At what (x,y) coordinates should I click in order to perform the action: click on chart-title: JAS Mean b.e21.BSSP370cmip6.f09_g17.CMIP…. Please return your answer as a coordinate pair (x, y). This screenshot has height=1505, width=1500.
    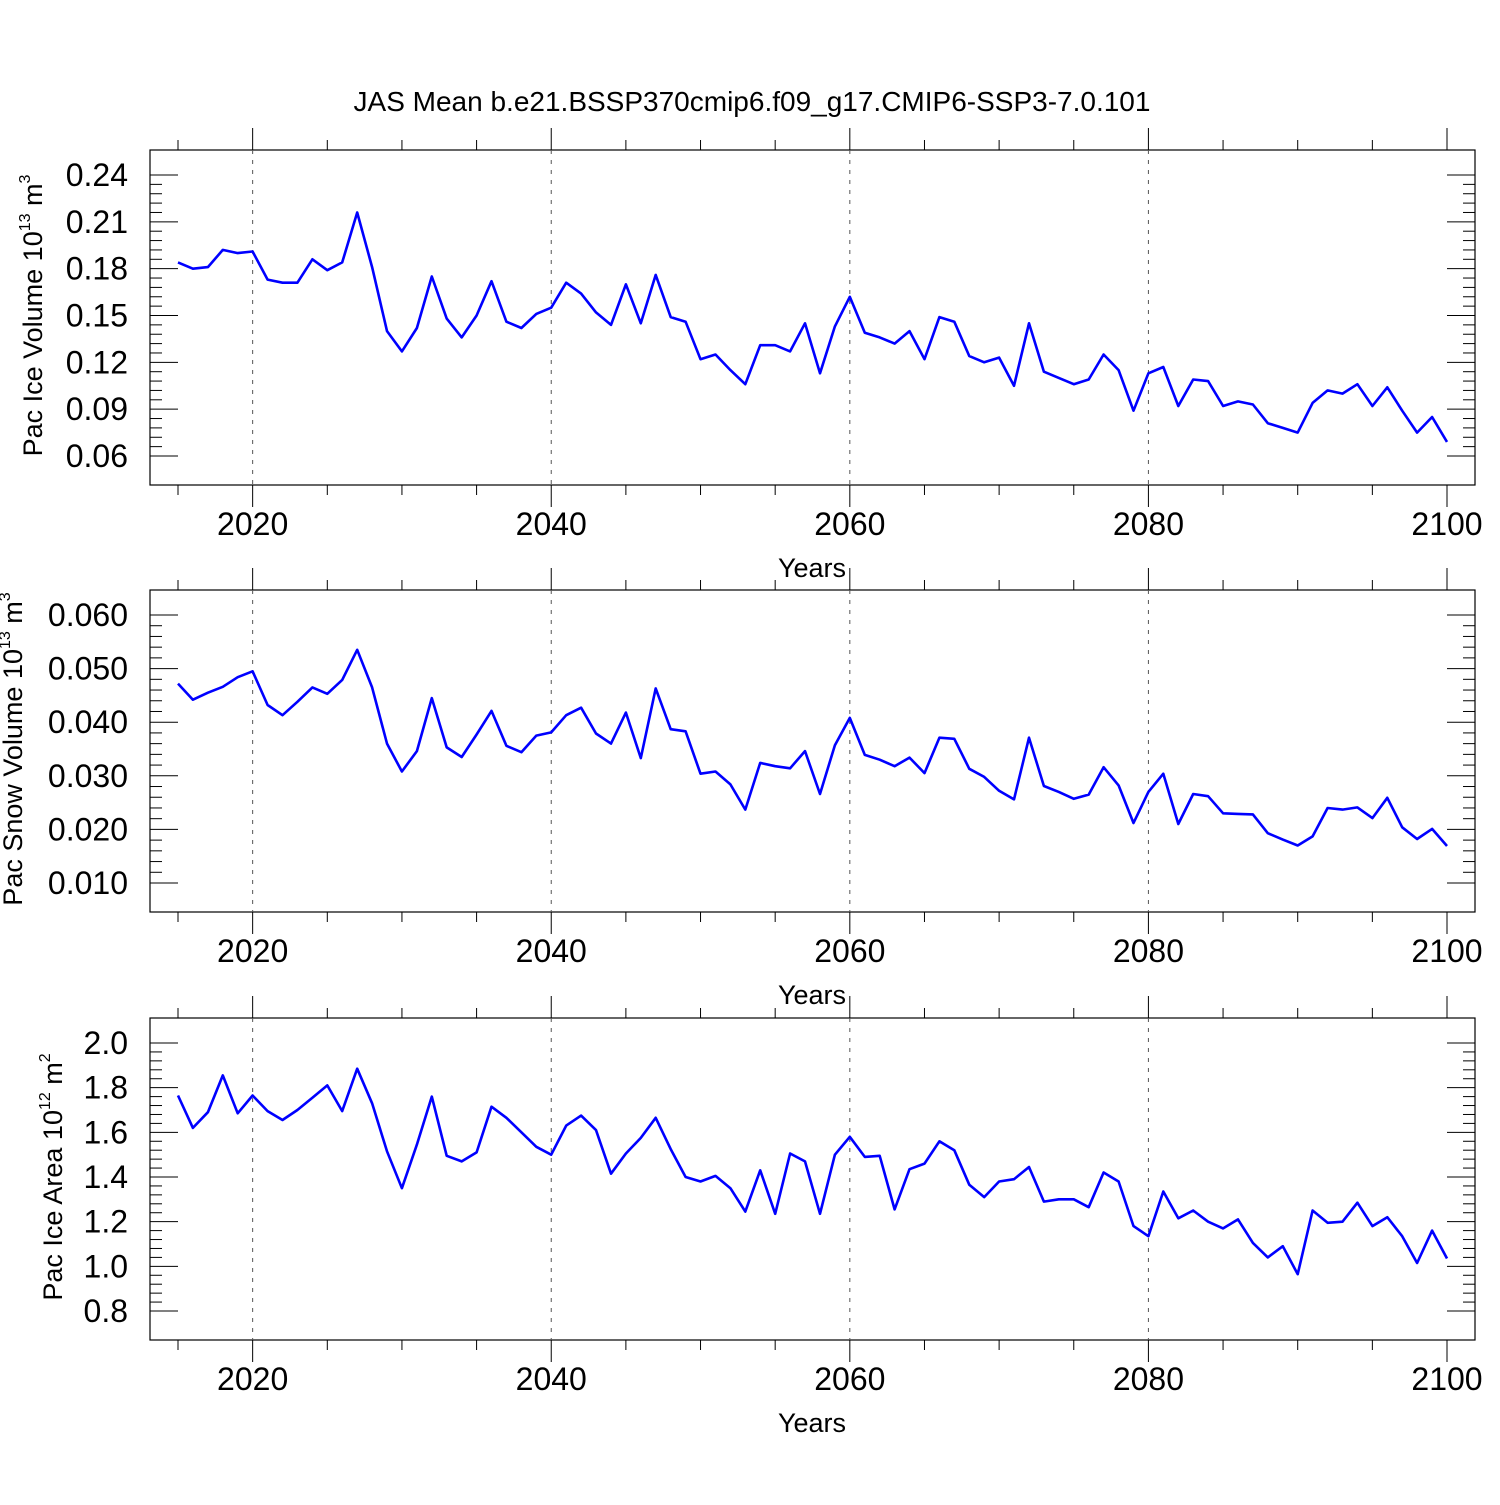
    Looking at the image, I should click on (752, 101).